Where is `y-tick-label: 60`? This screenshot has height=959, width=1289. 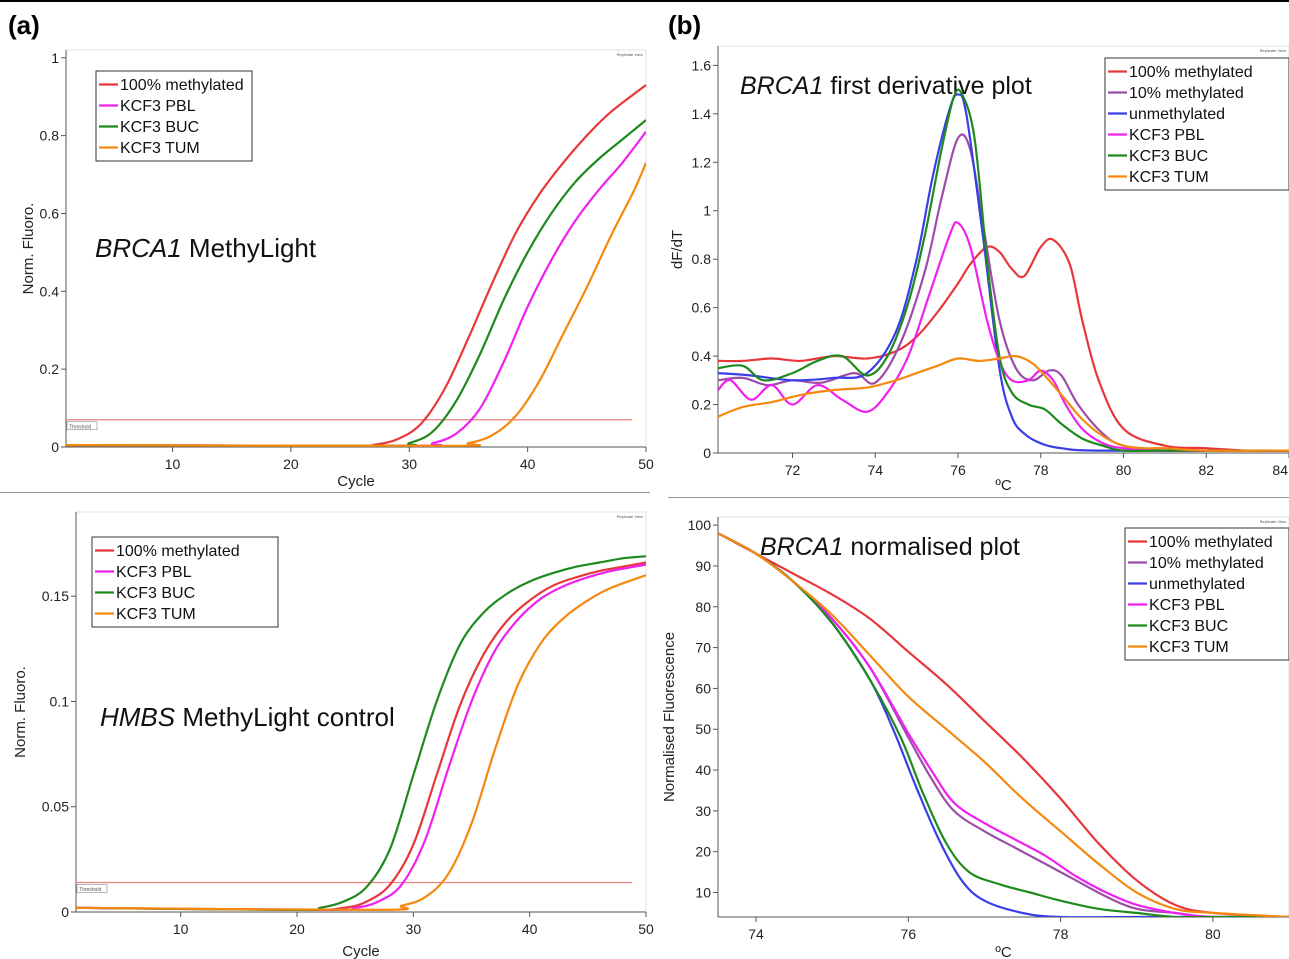
y-tick-label: 60 is located at coordinates (703, 688).